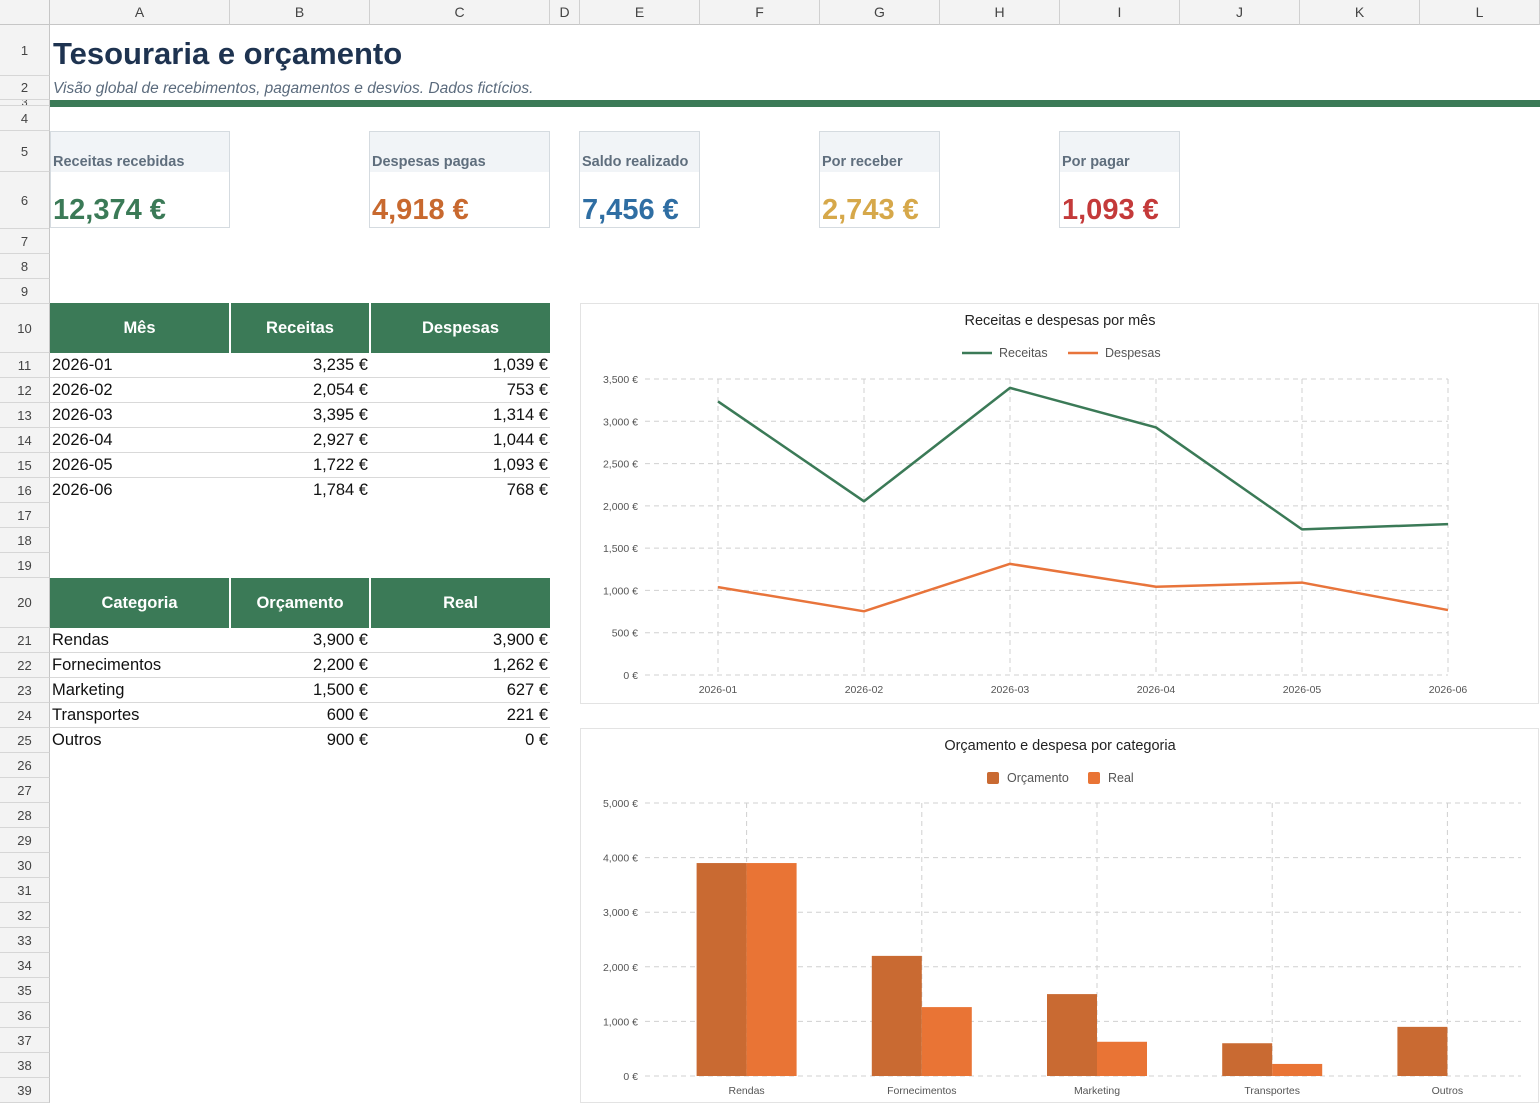 Image resolution: width=1540 pixels, height=1103 pixels. What do you see at coordinates (460, 415) in the screenshot?
I see `cell: 1,314 €` at bounding box center [460, 415].